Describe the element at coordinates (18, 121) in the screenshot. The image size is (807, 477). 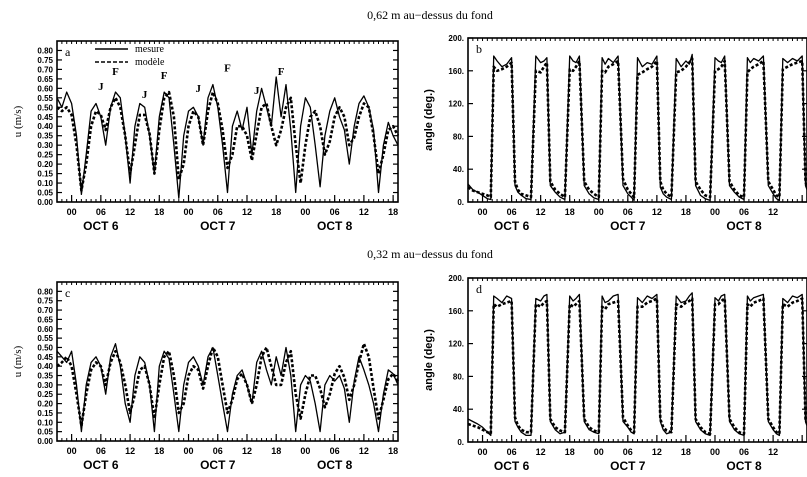
I see `y-axis-label: u (m/s)` at that location.